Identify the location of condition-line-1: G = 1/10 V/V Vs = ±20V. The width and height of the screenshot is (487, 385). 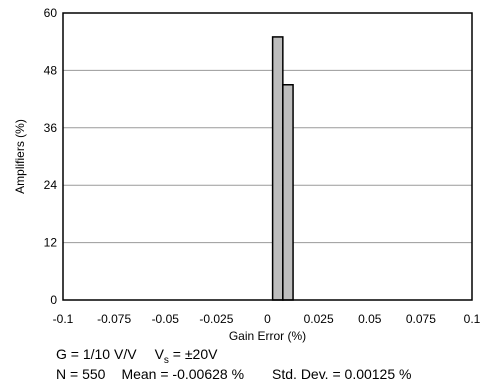
(136, 356).